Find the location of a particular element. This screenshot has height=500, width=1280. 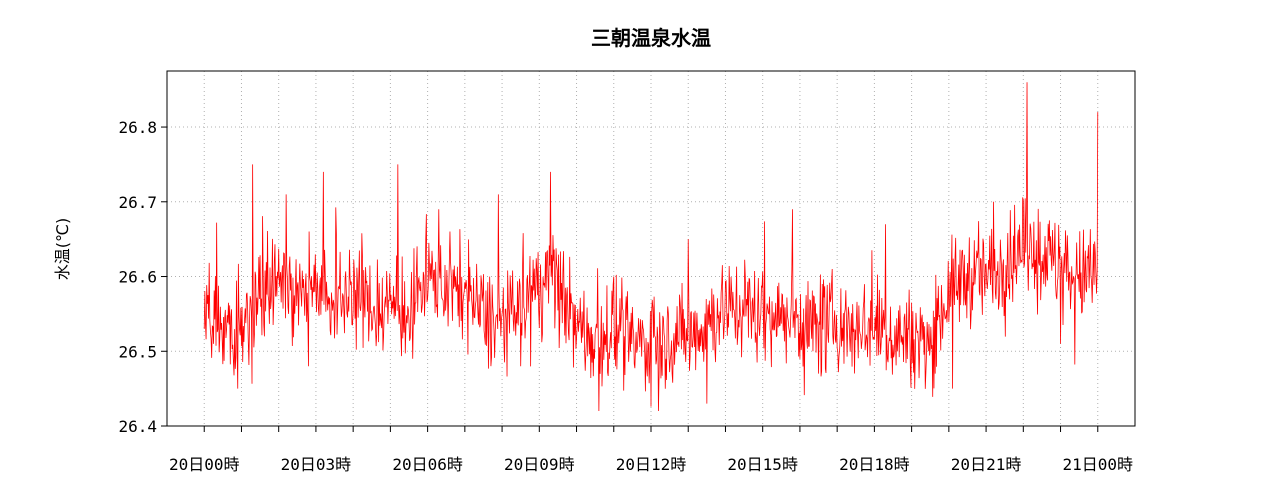

chart-title: 三朝温泉水温 is located at coordinates (651, 38).